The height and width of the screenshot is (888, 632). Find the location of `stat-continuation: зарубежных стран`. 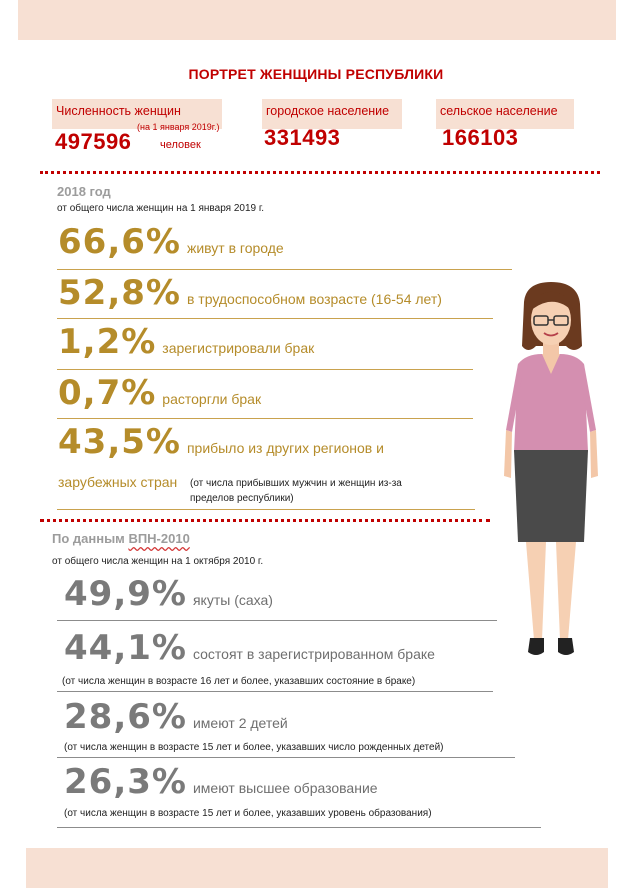

stat-continuation: зарубежных стран is located at coordinates (117, 483).